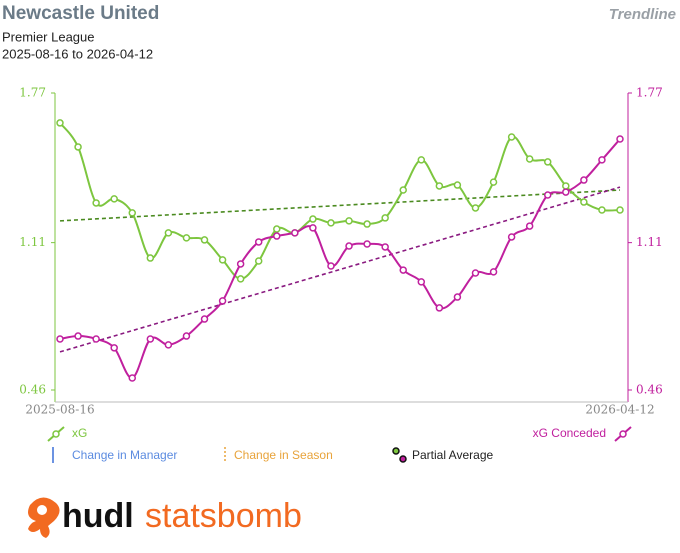 This screenshot has width=680, height=553. Describe the element at coordinates (80, 13) in the screenshot. I see `chart-title: Newcastle United` at that location.